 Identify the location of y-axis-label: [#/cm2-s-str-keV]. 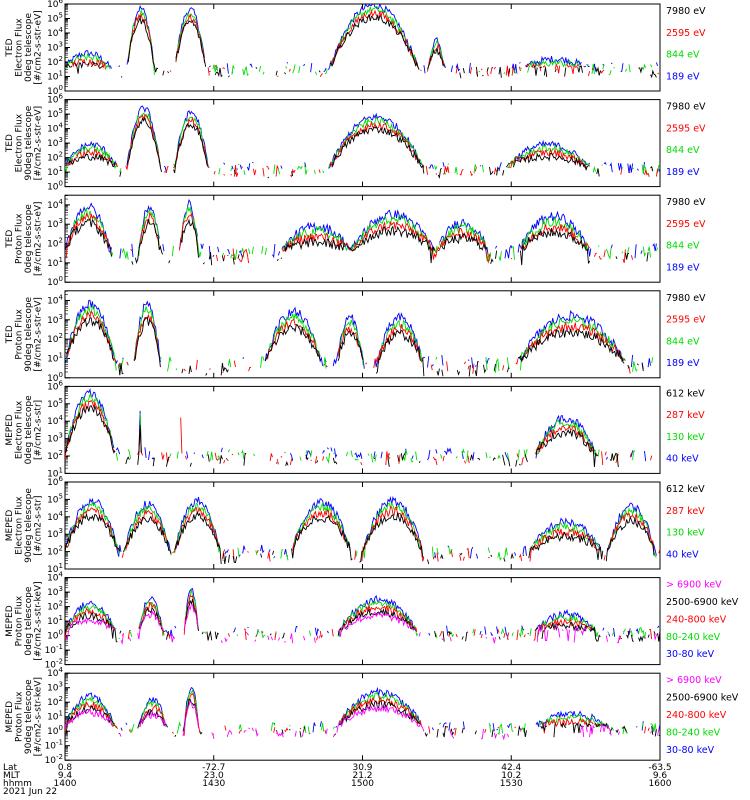
(39, 716).